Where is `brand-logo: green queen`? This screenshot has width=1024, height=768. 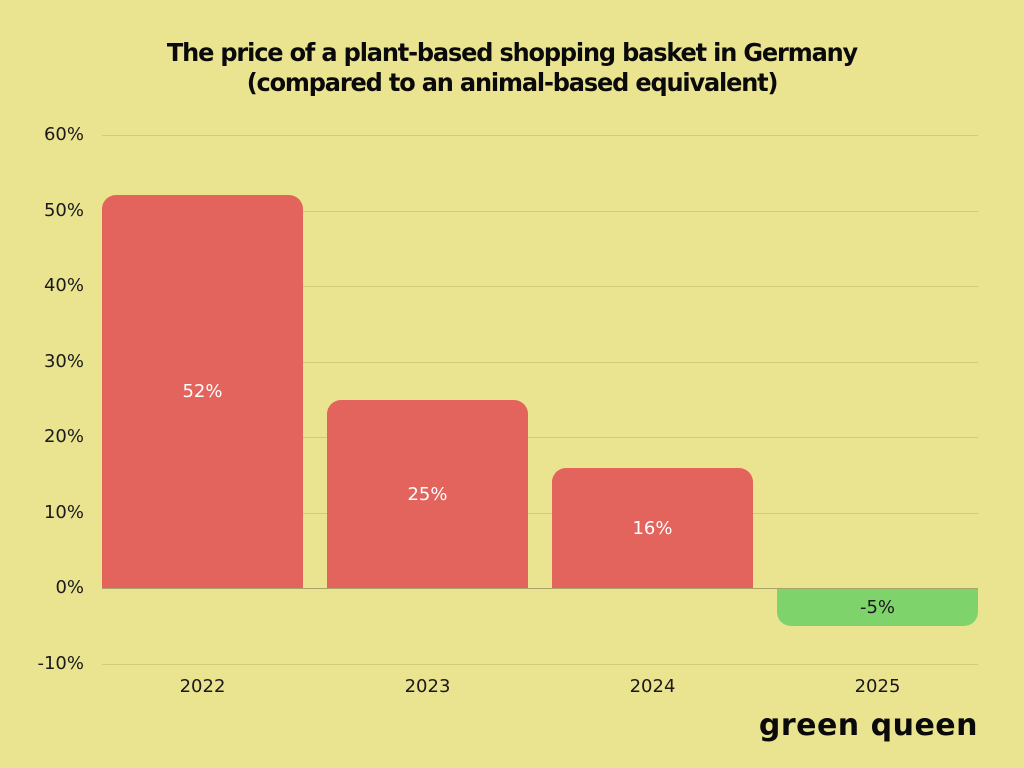
brand-logo: green queen is located at coordinates (868, 725).